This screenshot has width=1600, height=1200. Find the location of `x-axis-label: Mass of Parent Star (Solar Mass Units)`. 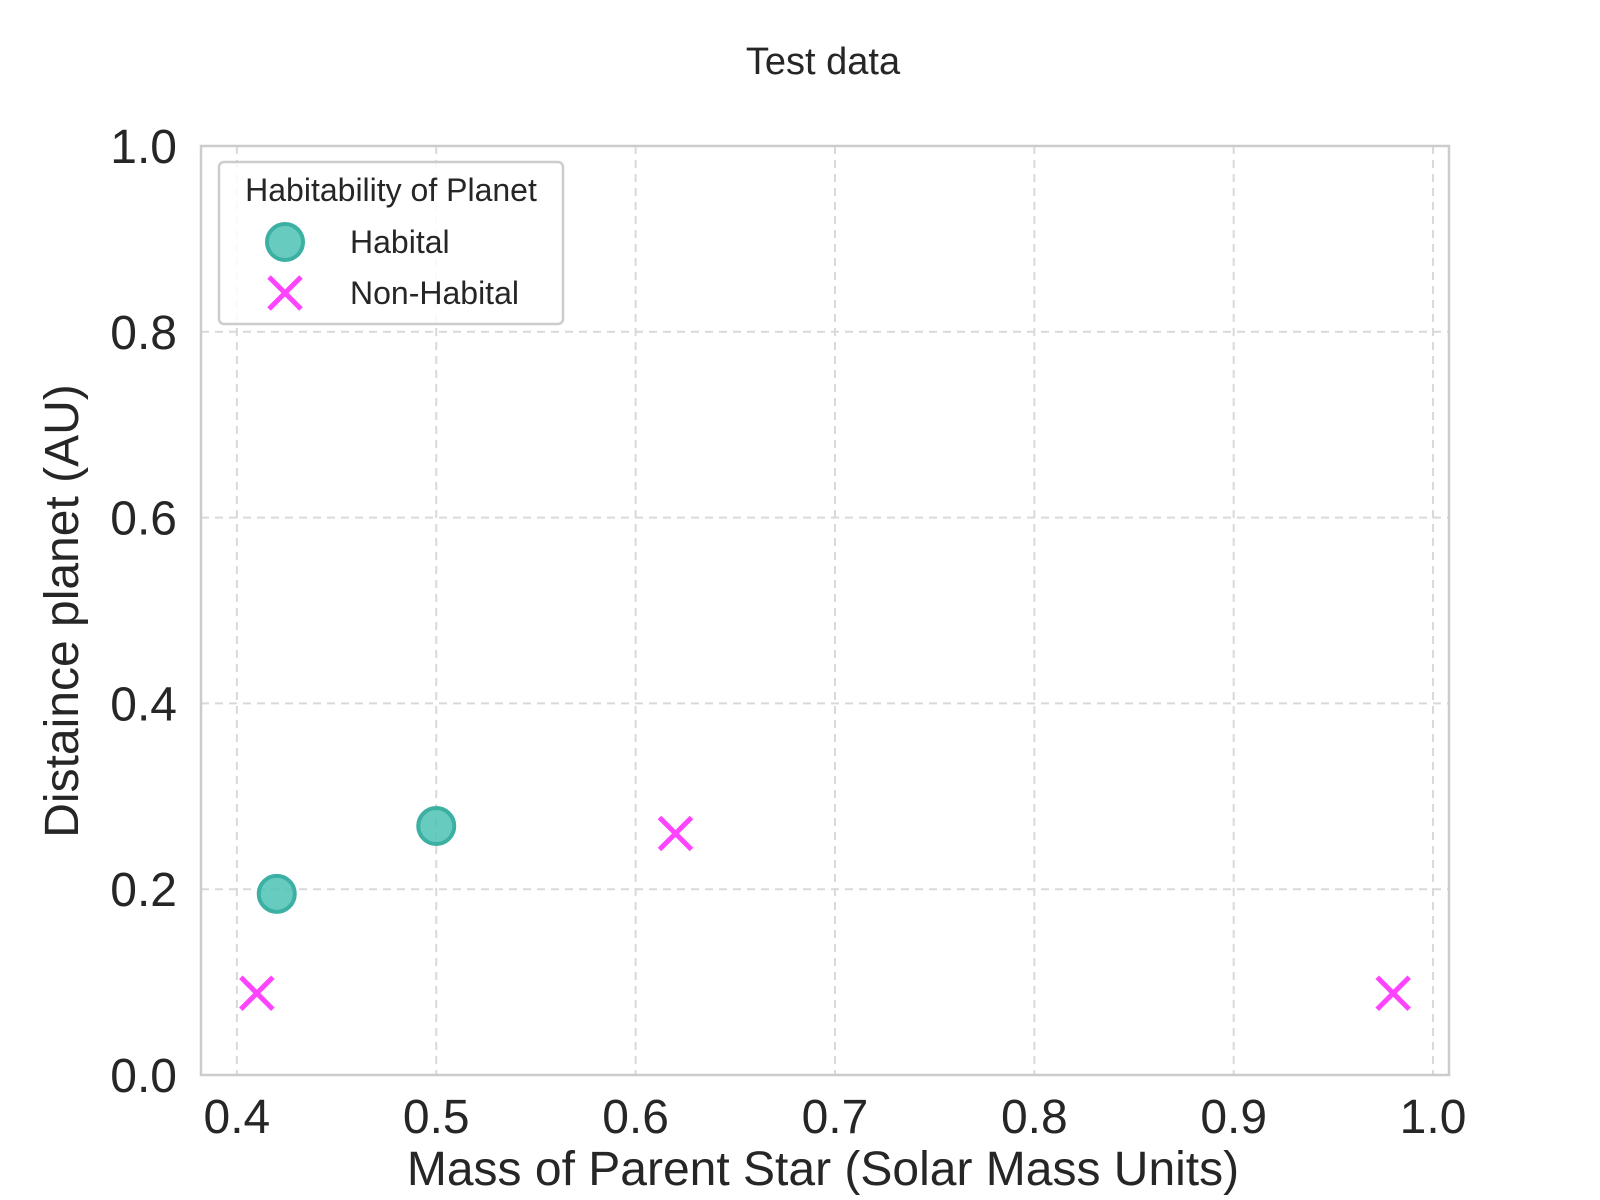

x-axis-label: Mass of Parent Star (Solar Mass Units) is located at coordinates (823, 1169).